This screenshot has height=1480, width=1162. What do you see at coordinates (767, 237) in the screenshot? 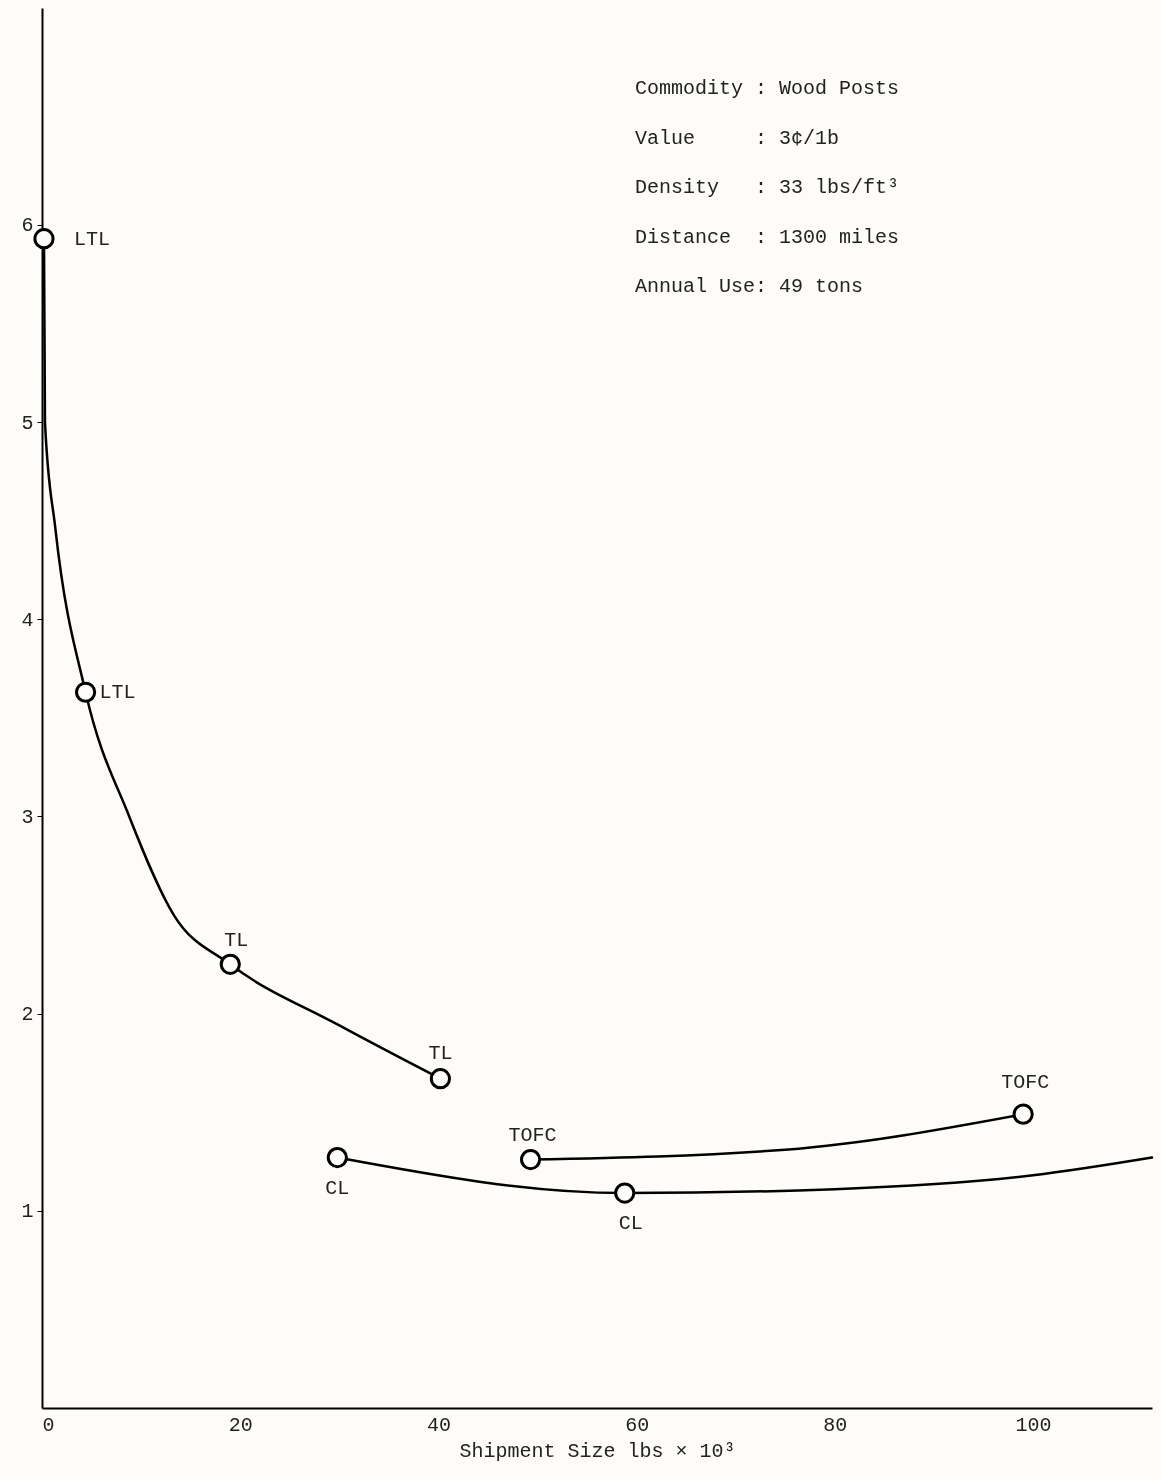
I see `annotation: Distance : 1300 miles` at bounding box center [767, 237].